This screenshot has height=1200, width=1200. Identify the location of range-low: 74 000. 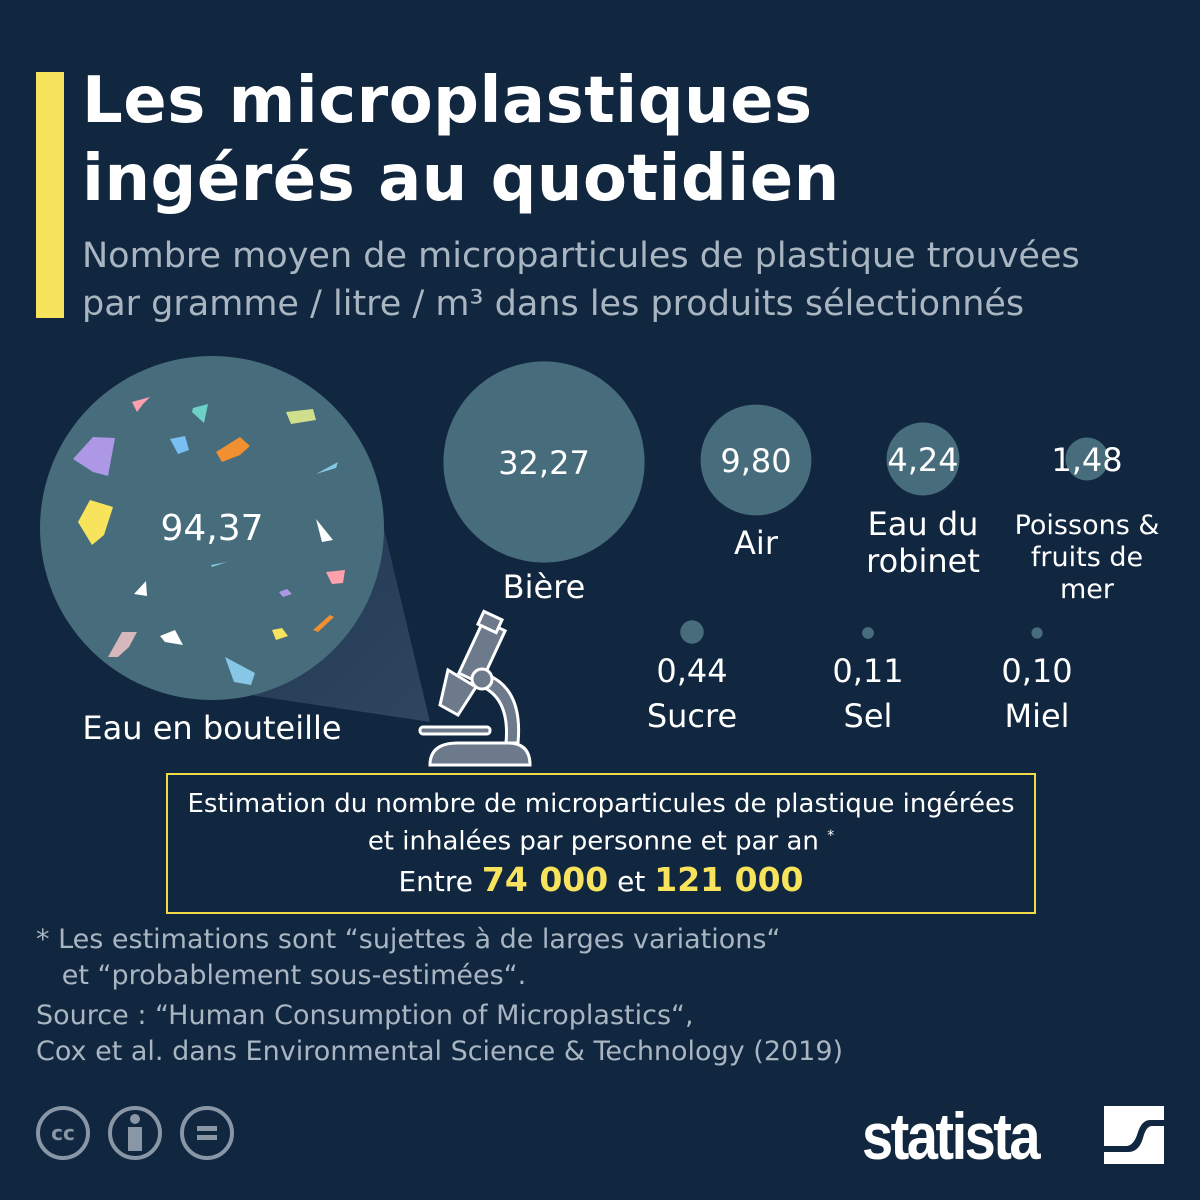
(545, 879).